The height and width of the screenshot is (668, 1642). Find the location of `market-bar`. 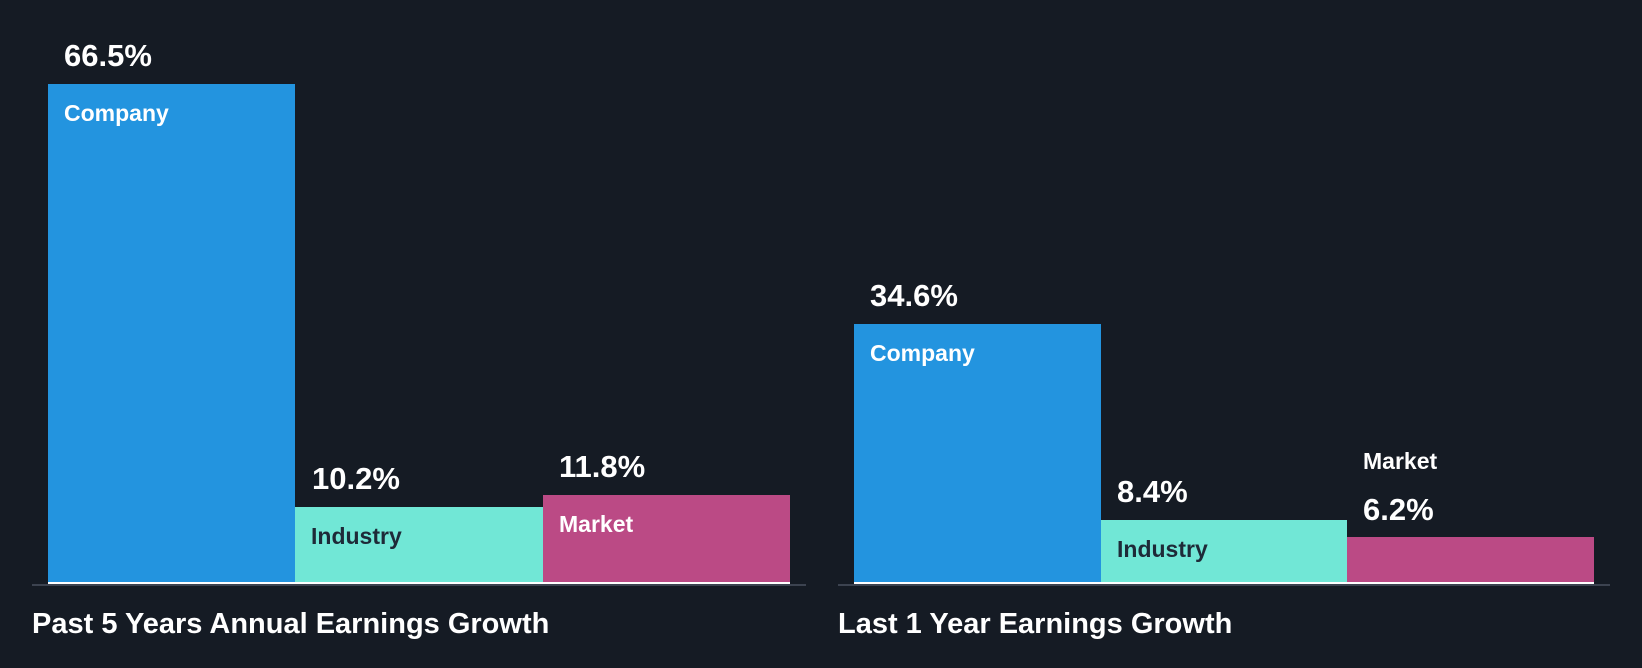

market-bar is located at coordinates (1470, 559).